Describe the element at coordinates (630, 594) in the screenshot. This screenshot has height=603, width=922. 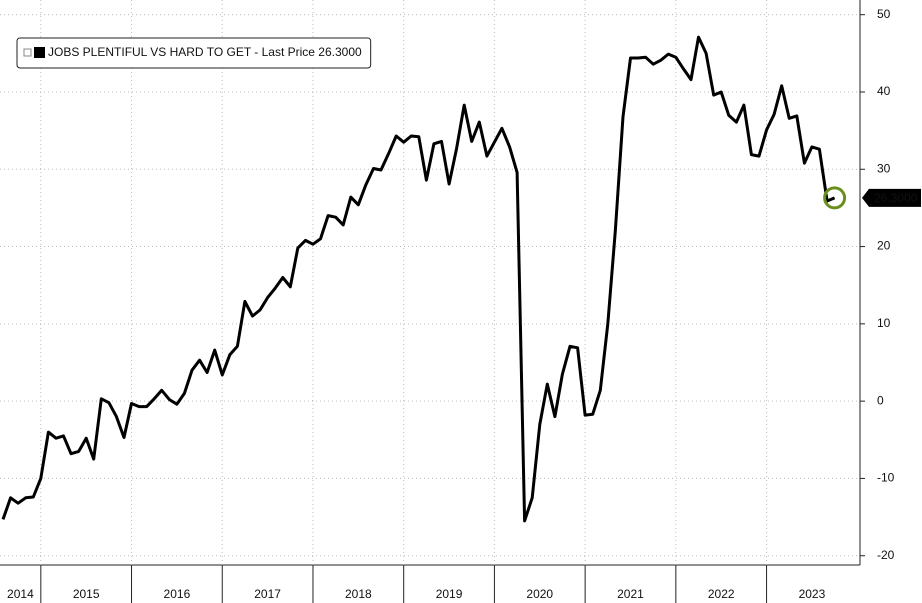
I see `x-tick-label: 2021` at that location.